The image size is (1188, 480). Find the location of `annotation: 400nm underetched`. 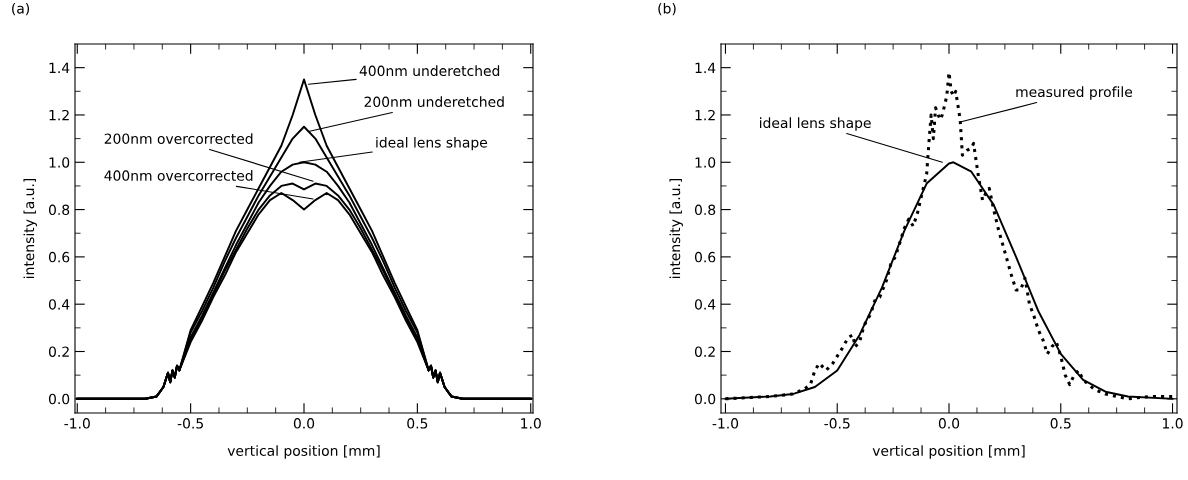

annotation: 400nm underetched is located at coordinates (429, 71).